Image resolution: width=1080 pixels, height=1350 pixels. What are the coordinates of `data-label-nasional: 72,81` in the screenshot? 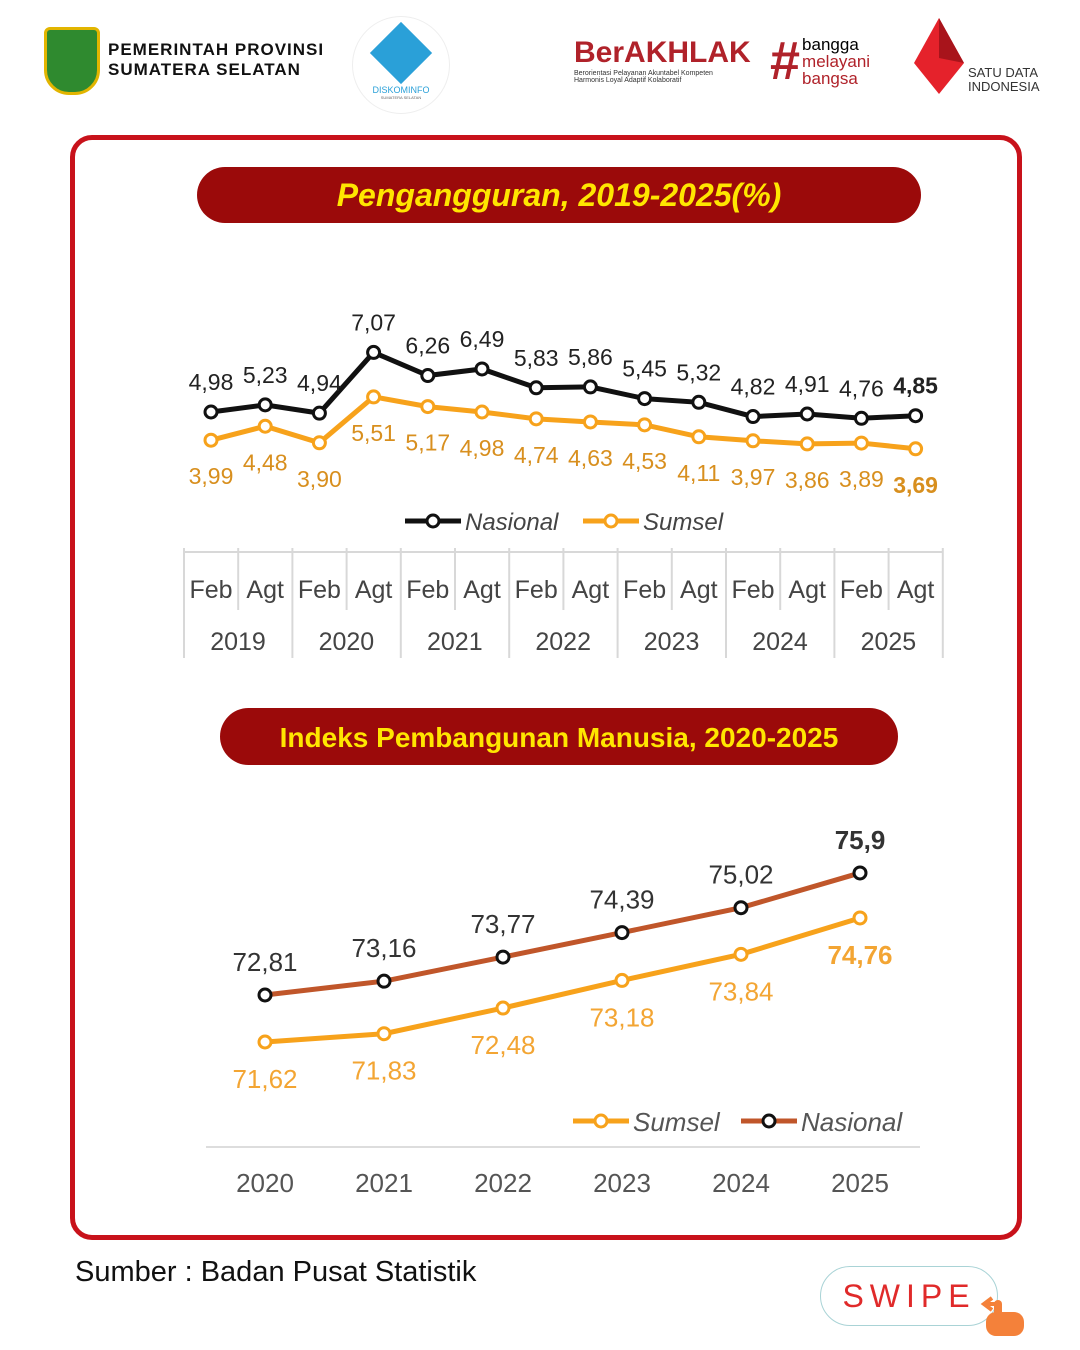 It's located at (264, 962).